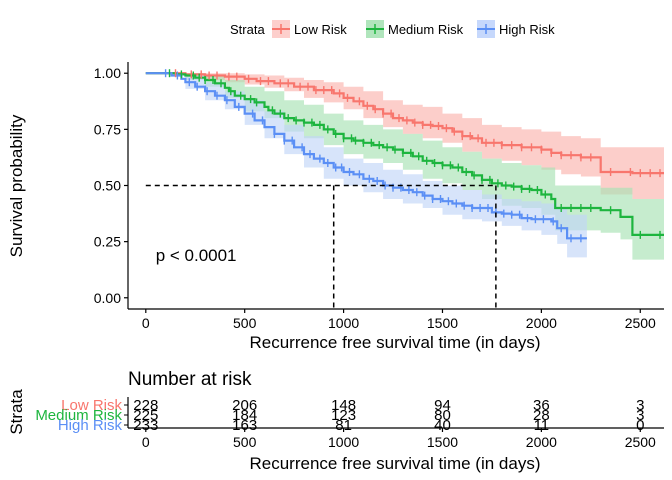 The image size is (672, 480). I want to click on legend-label-1: Medium Risk, so click(426, 29).